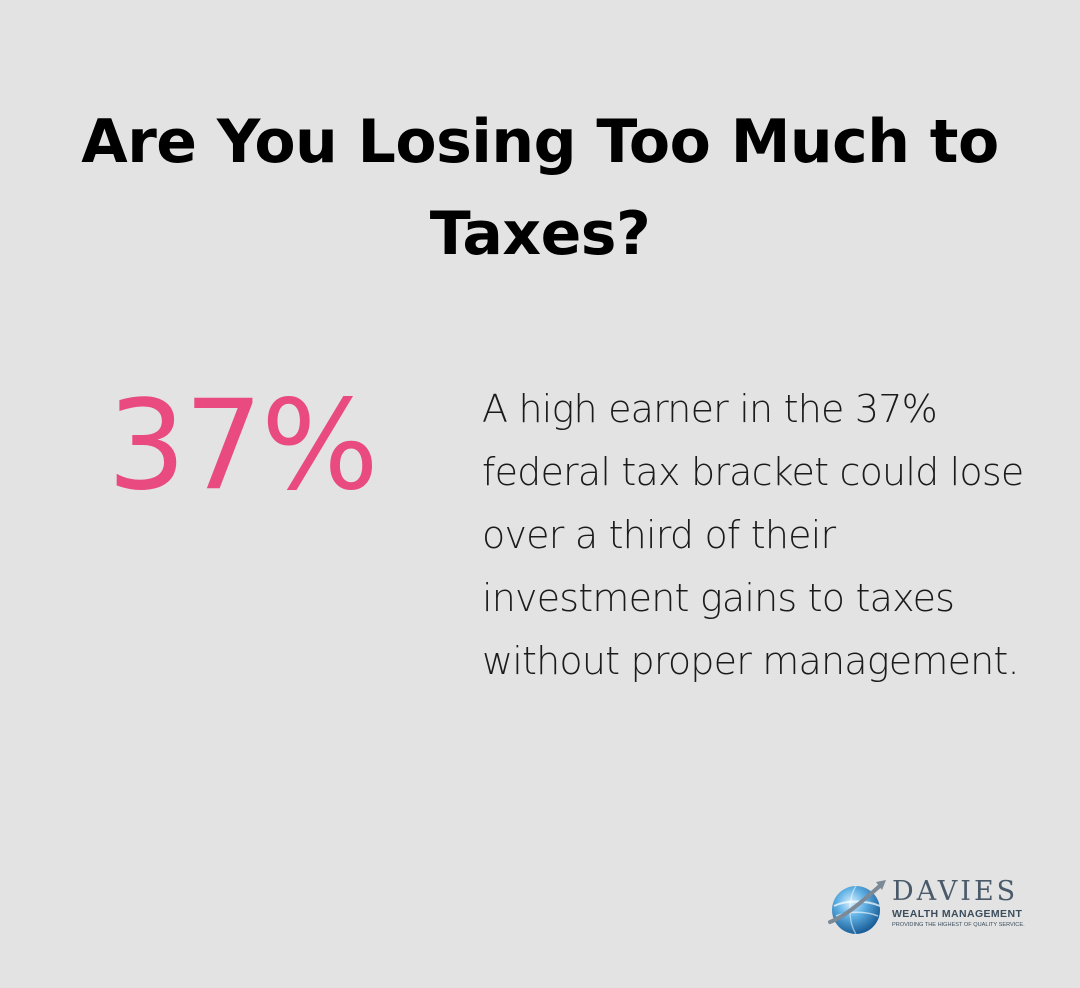 This screenshot has height=988, width=1080. Describe the element at coordinates (955, 891) in the screenshot. I see `logo-name: DAVIES` at that location.